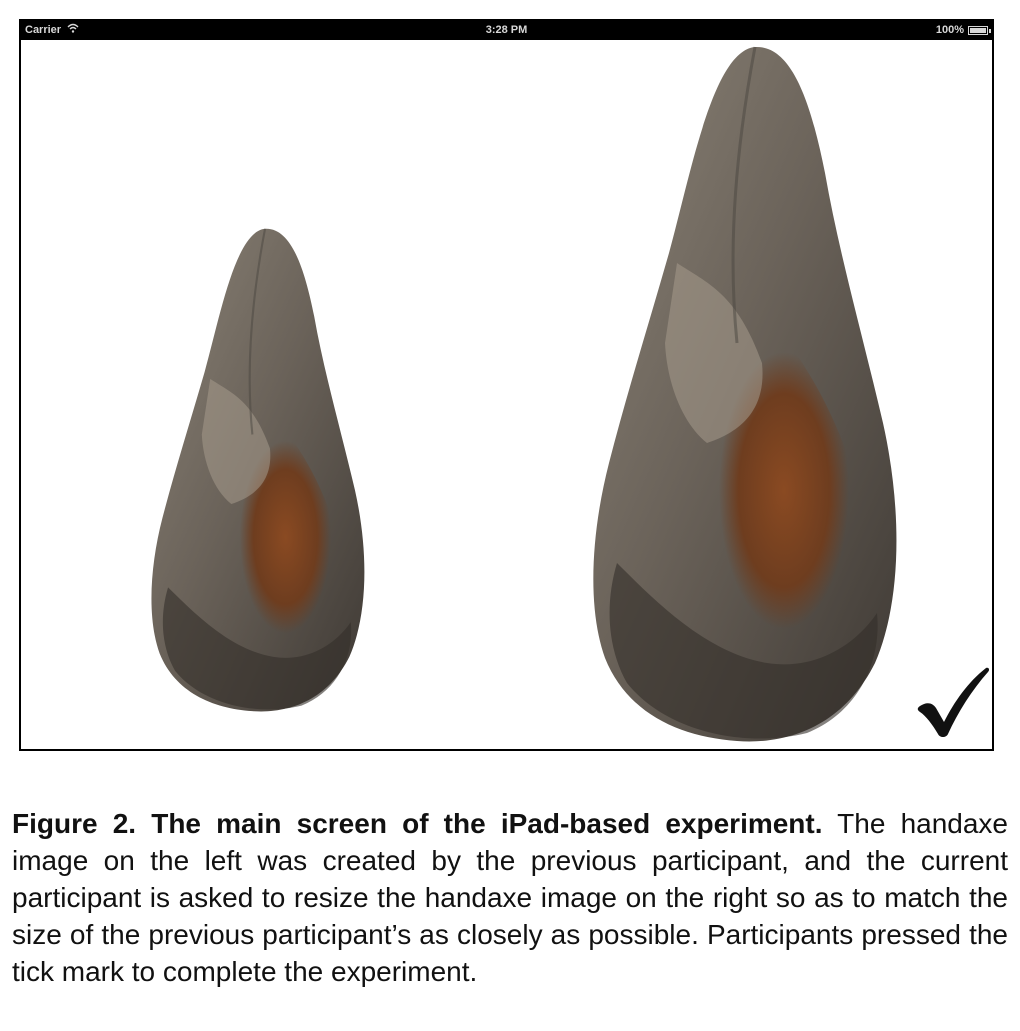 This screenshot has height=1031, width=1020. I want to click on status-time: 3:28 PM, so click(506, 30).